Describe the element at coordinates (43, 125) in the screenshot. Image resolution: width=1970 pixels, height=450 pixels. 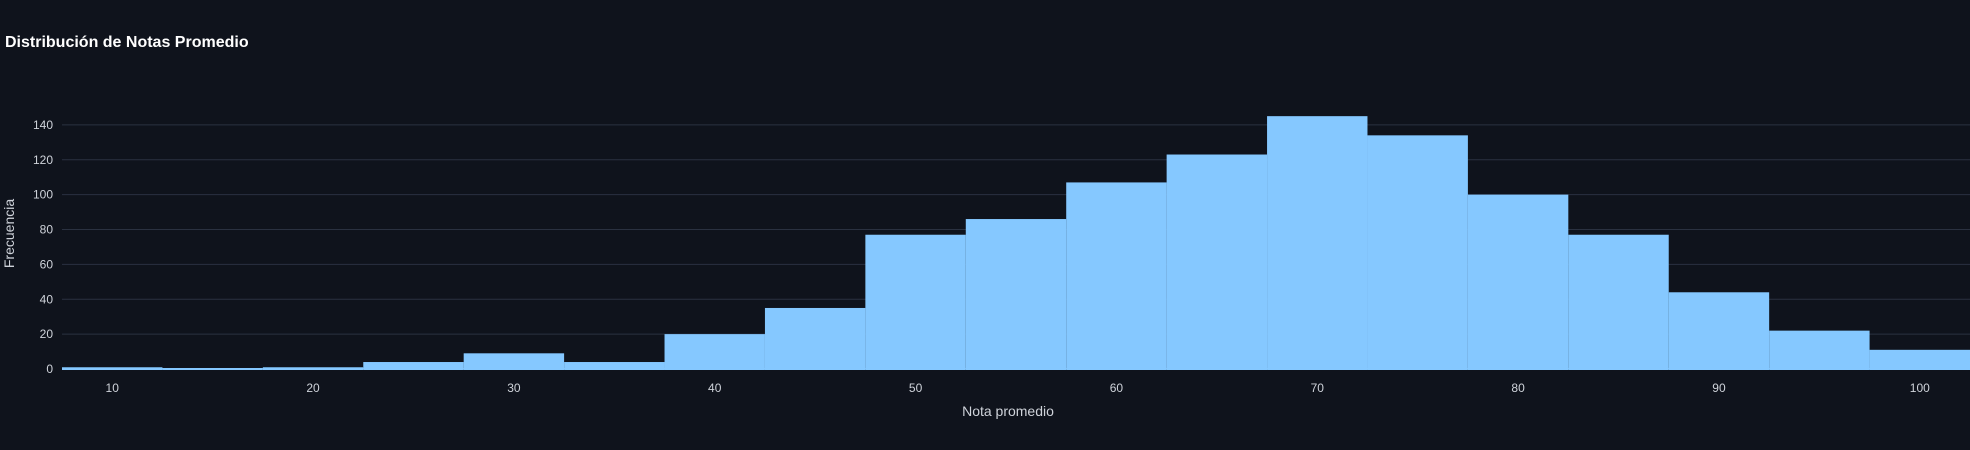
I see `y-tick-label: 140` at that location.